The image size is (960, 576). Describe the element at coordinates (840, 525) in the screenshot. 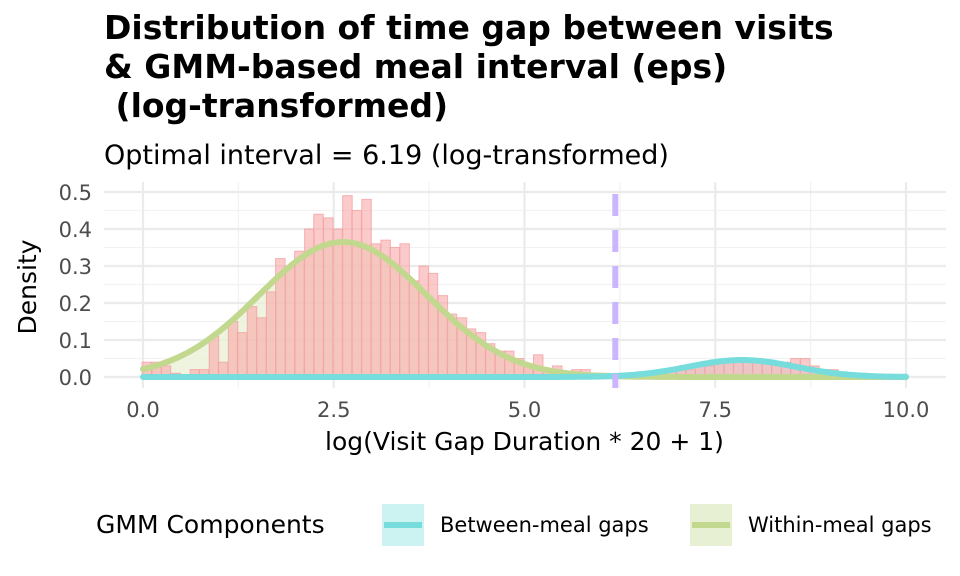

I see `legend-label: Within-meal gaps` at that location.